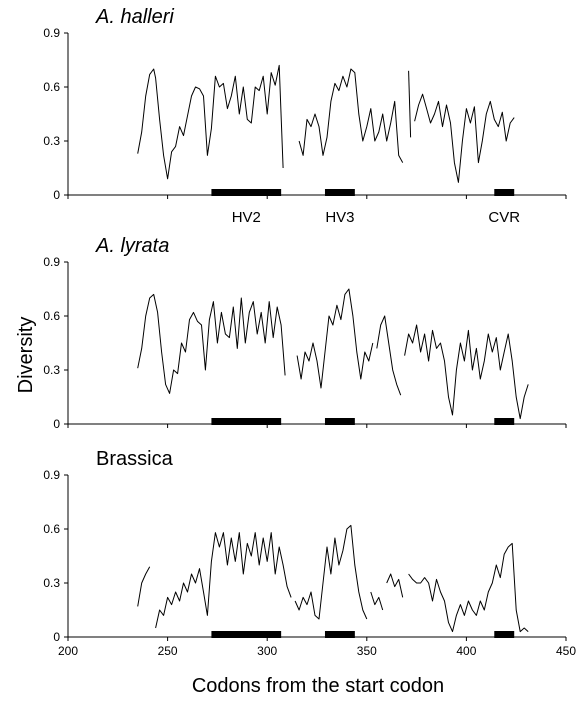 This screenshot has width=580, height=709. Describe the element at coordinates (566, 651) in the screenshot. I see `x-tick-label: 450` at that location.